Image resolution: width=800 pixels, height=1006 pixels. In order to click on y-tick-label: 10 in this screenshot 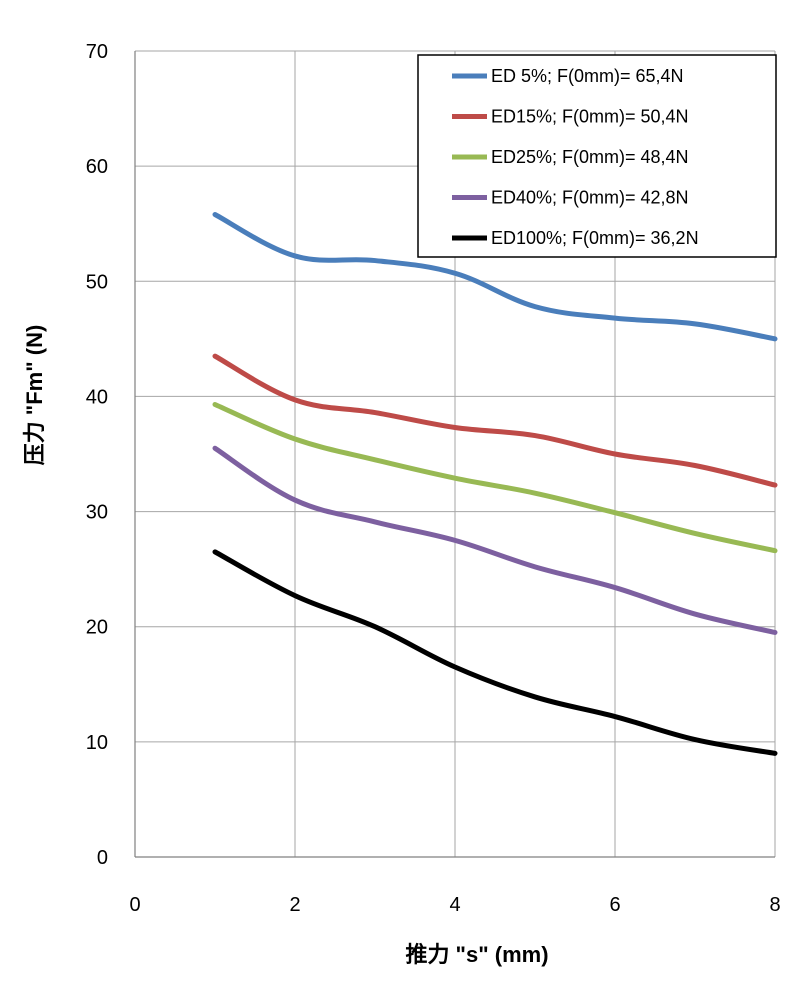, I will do `click(97, 743)`.